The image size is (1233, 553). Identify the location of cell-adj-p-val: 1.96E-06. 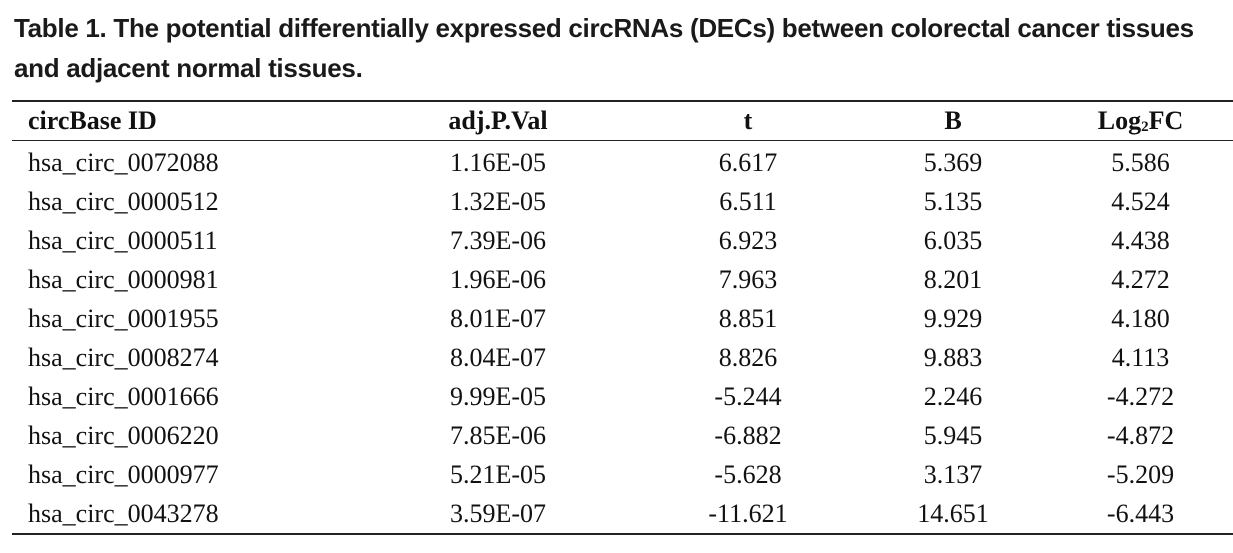
(498, 279).